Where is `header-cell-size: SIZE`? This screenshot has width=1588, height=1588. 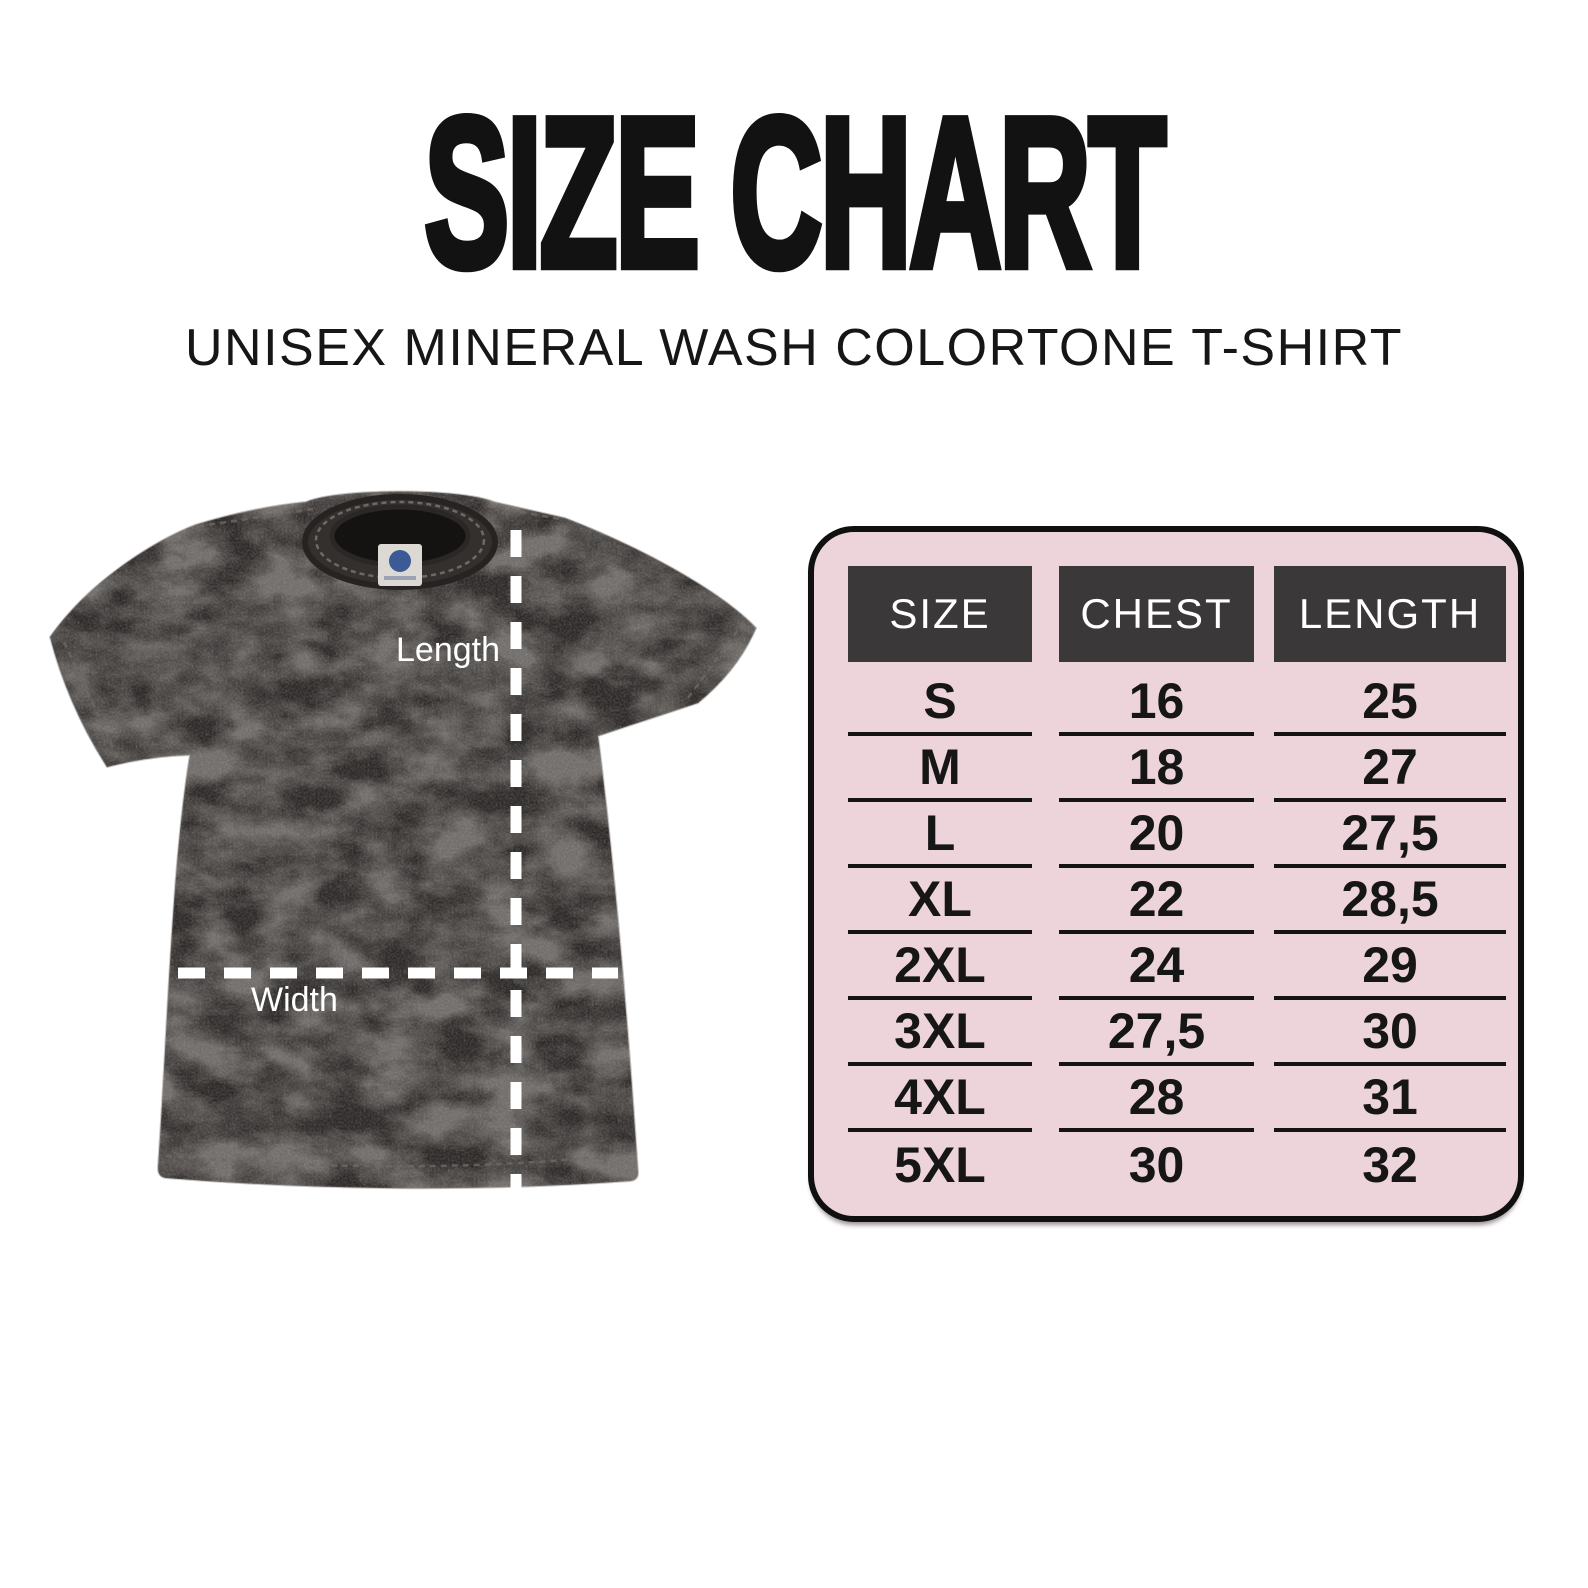
header-cell-size: SIZE is located at coordinates (940, 614).